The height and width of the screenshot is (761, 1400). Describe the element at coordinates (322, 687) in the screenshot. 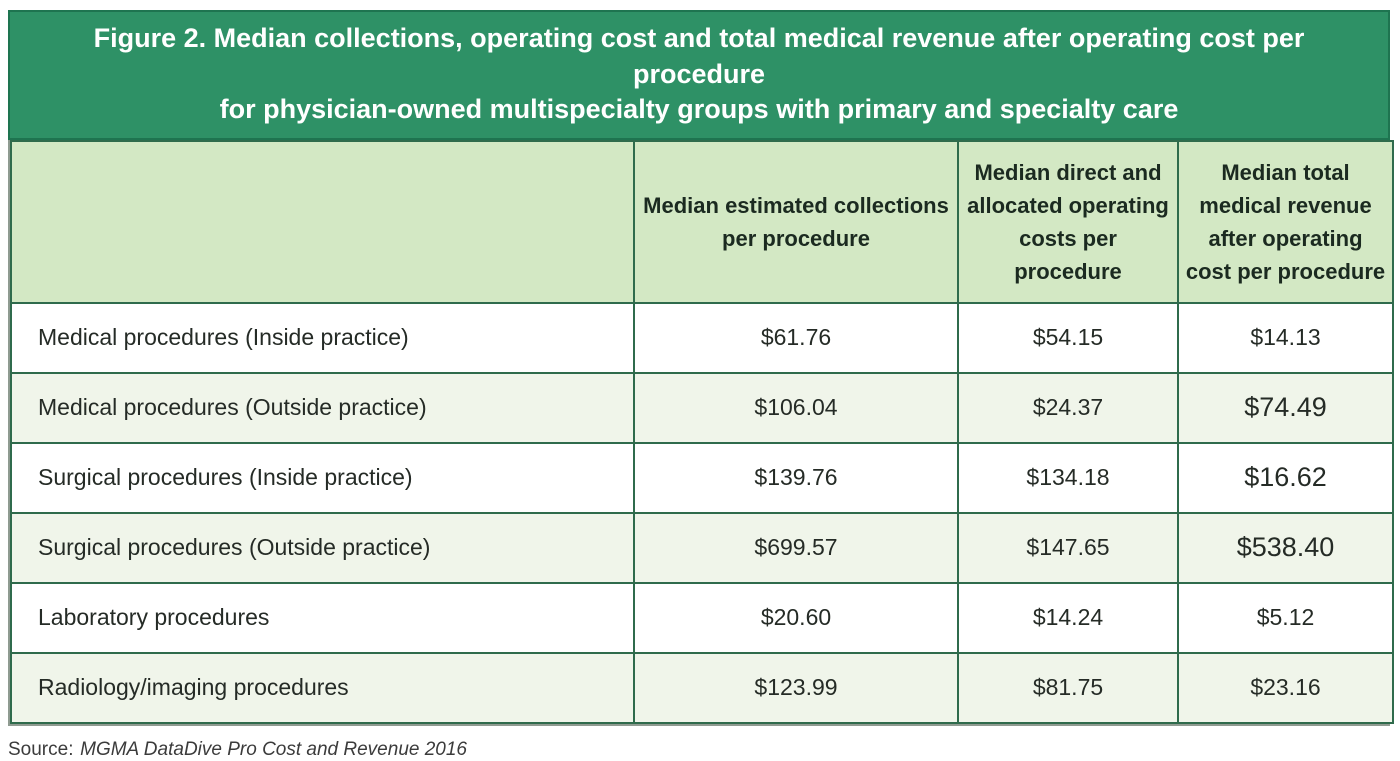

I see `row-label: Radiology/imaging procedures` at that location.